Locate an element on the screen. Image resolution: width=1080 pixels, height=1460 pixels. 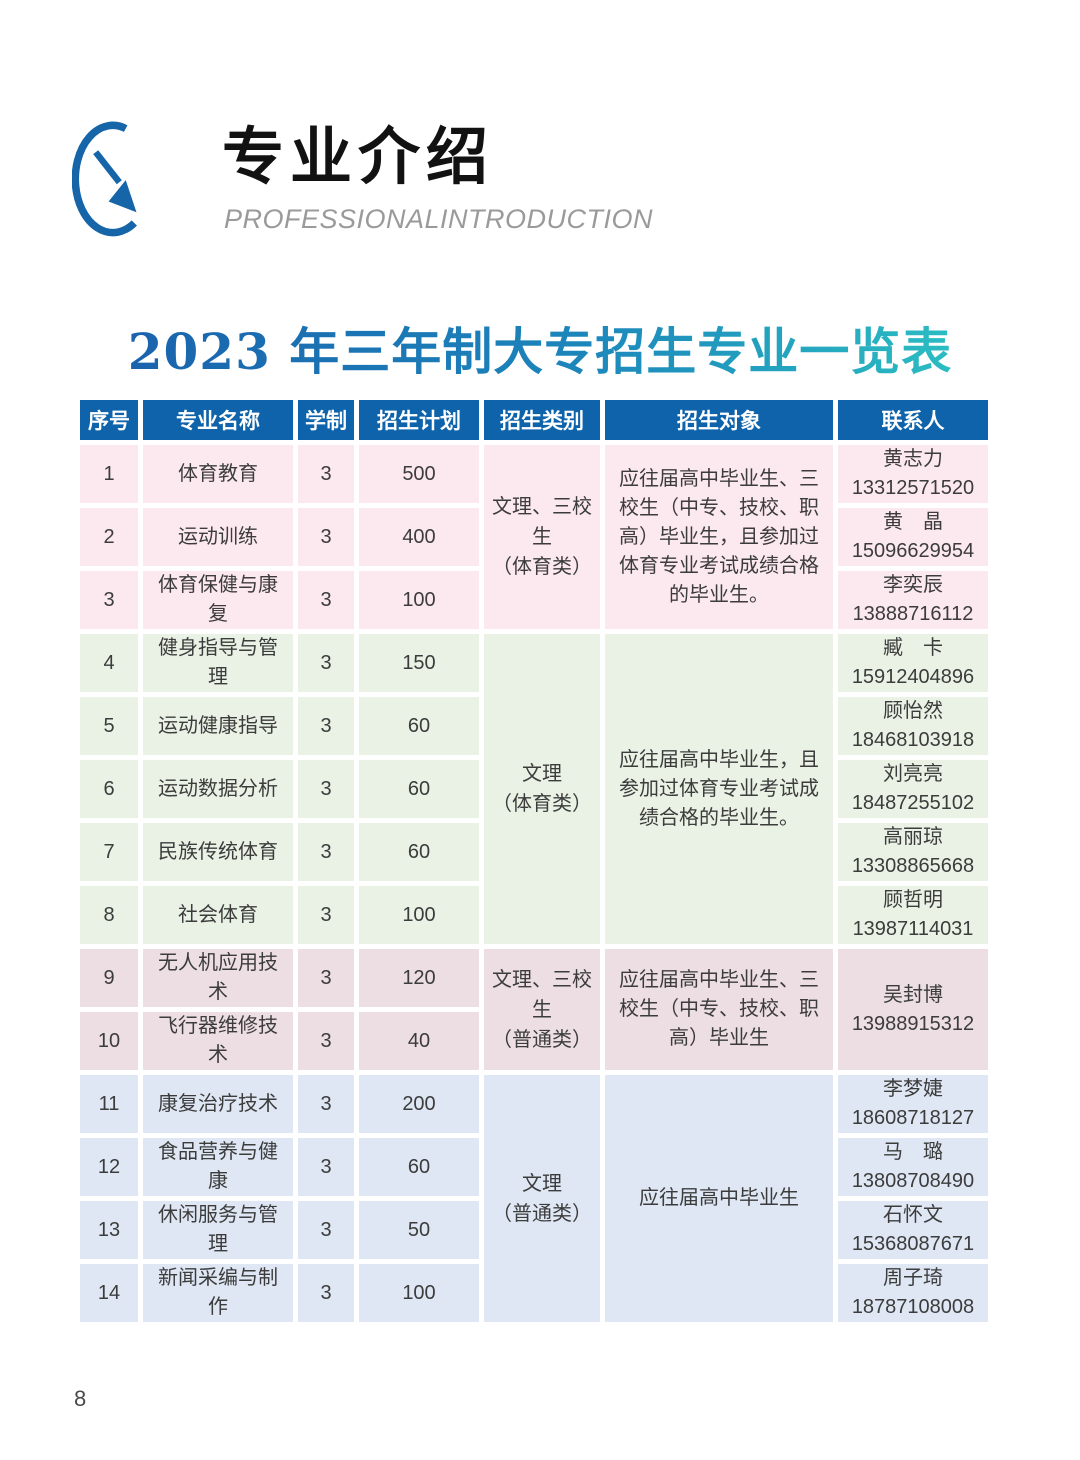
contact-cell: 高丽琼 13308865668 is located at coordinates (913, 852).